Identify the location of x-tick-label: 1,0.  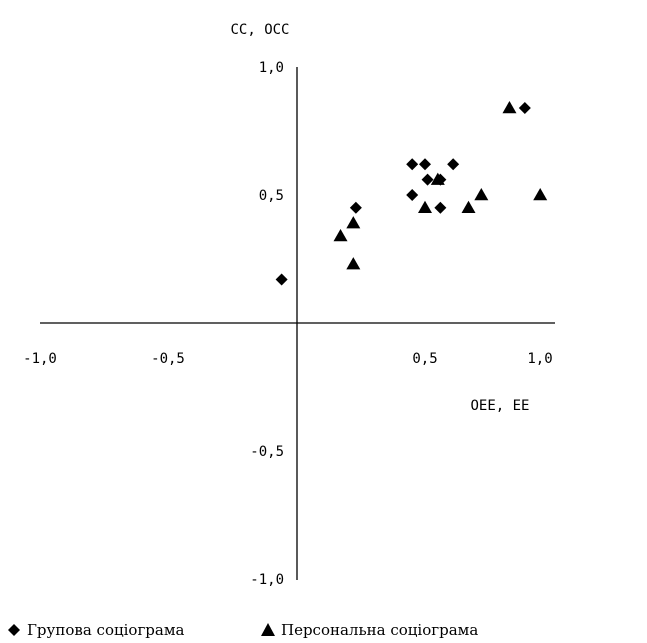
(539, 359).